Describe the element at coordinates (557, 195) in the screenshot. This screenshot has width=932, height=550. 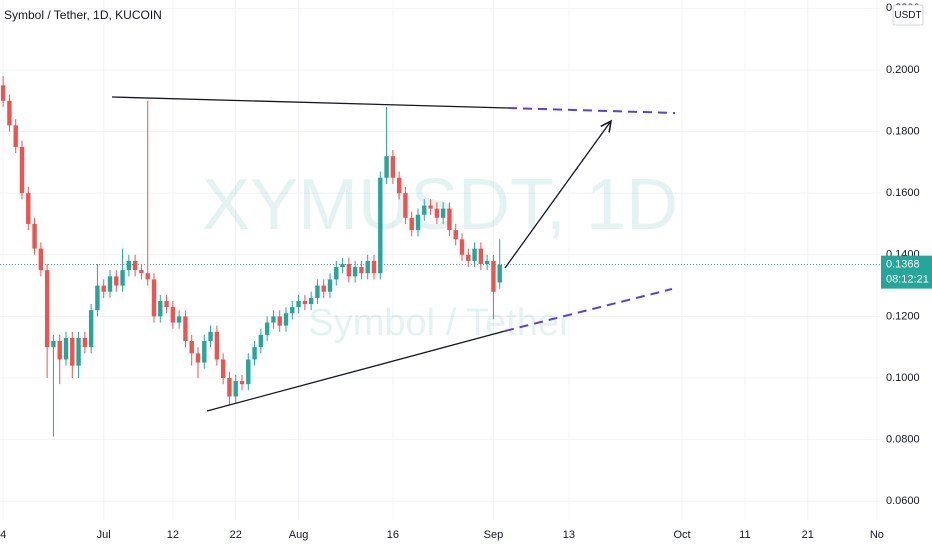
I see `breakout-arrow` at that location.